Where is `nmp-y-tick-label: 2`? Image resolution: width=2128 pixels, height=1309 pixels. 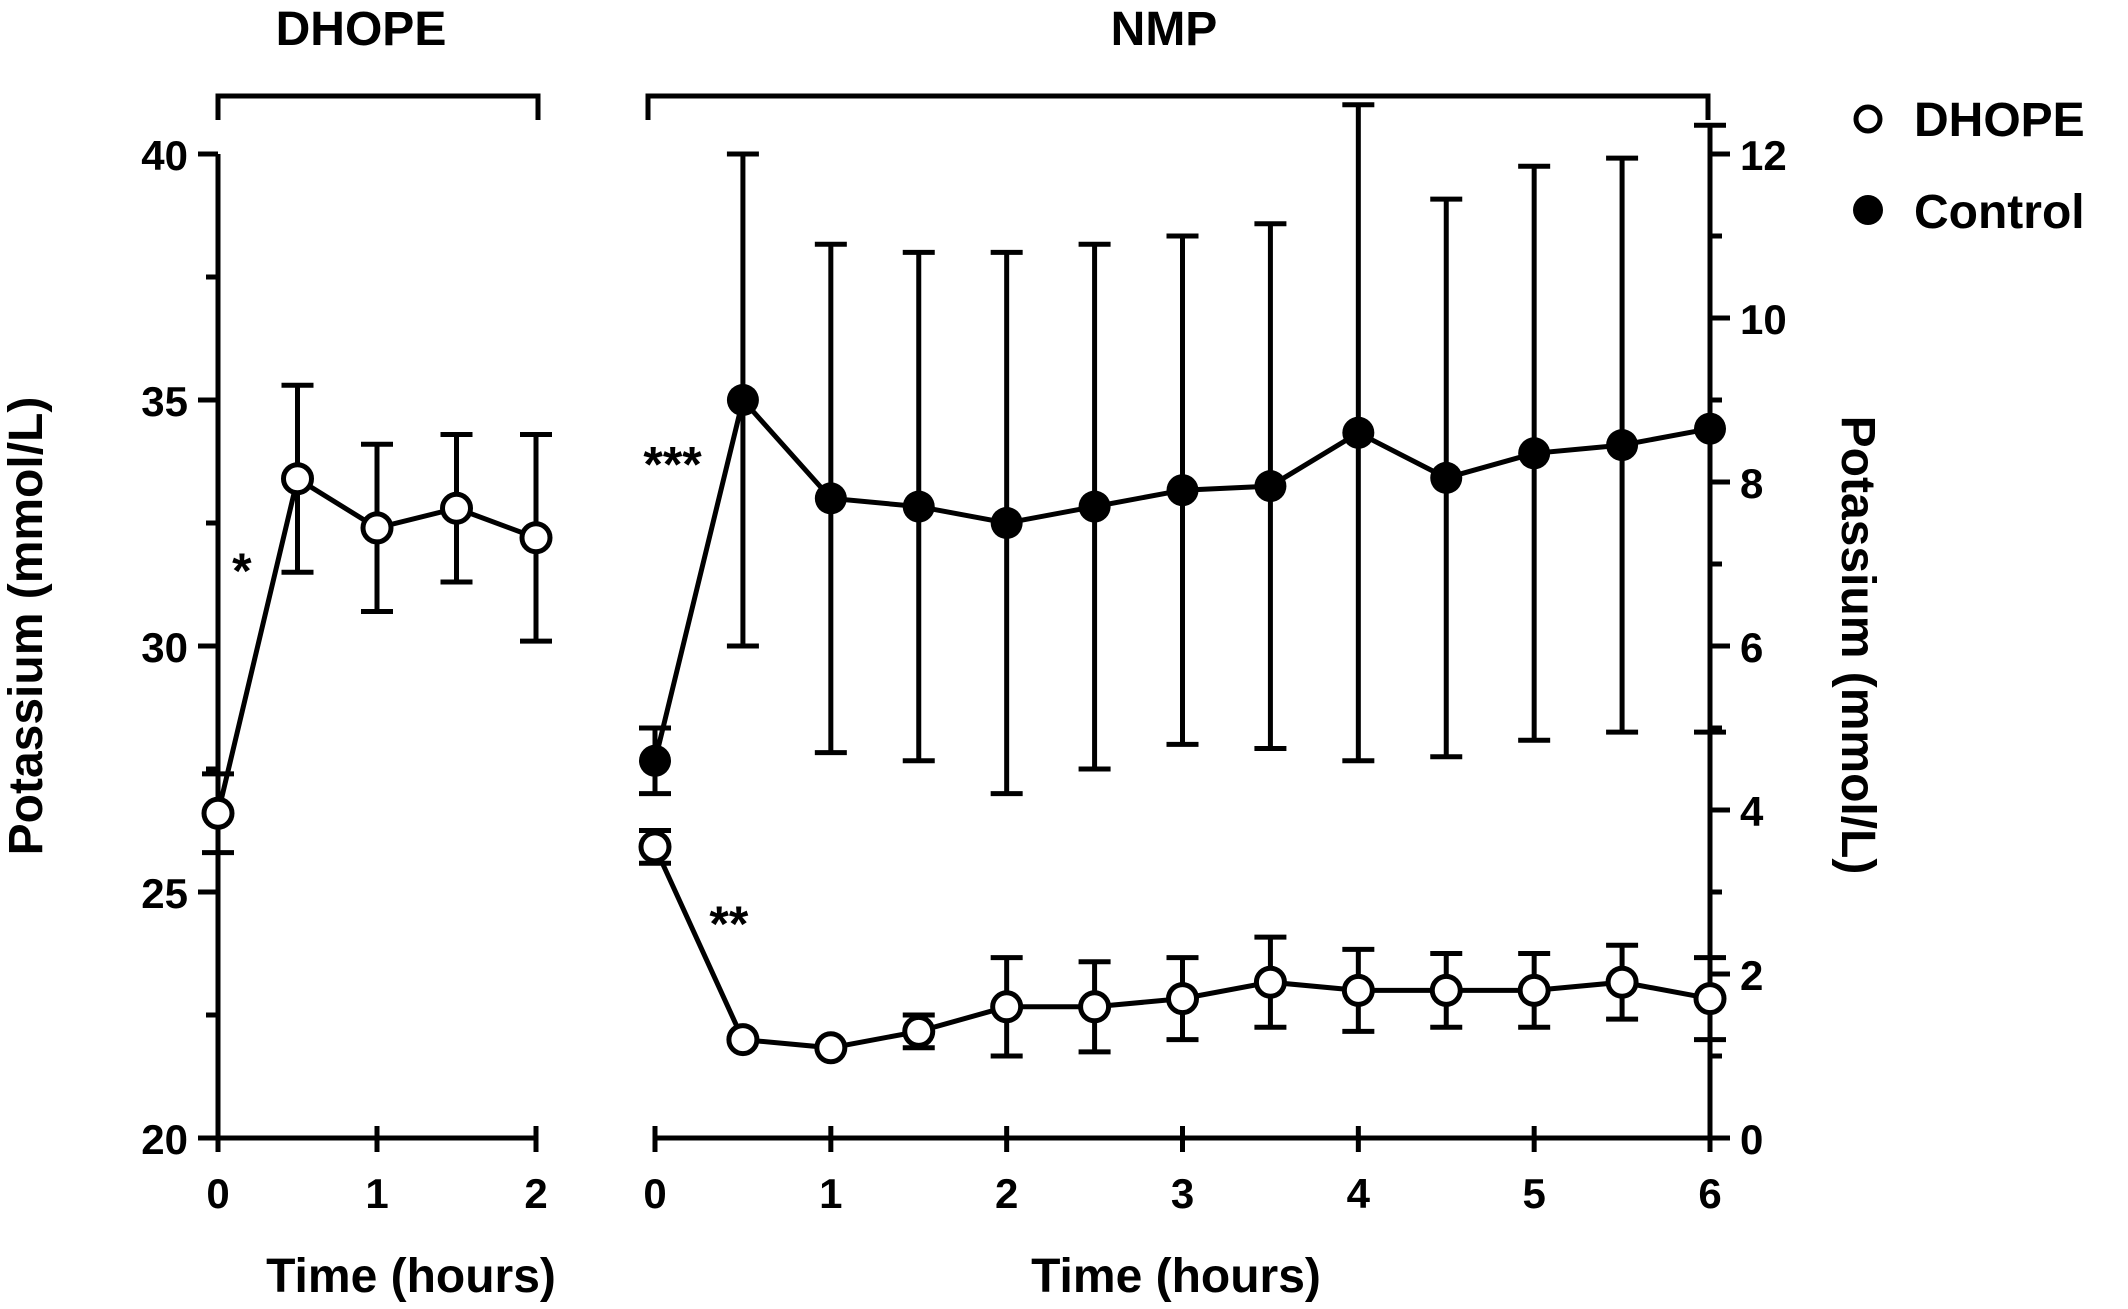 nmp-y-tick-label: 2 is located at coordinates (1751, 975).